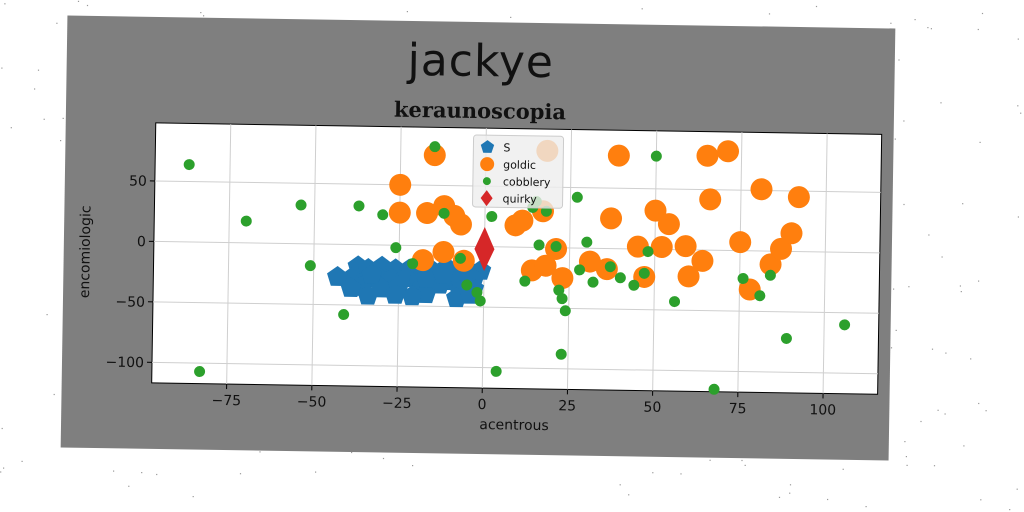  I want to click on data-point-quirky, so click(484, 249).